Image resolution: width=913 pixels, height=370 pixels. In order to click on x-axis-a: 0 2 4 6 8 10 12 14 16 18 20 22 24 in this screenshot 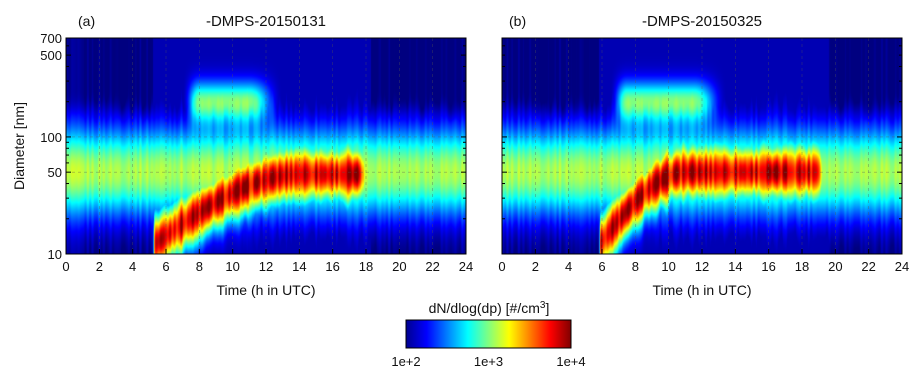, I will do `click(267, 261)`.